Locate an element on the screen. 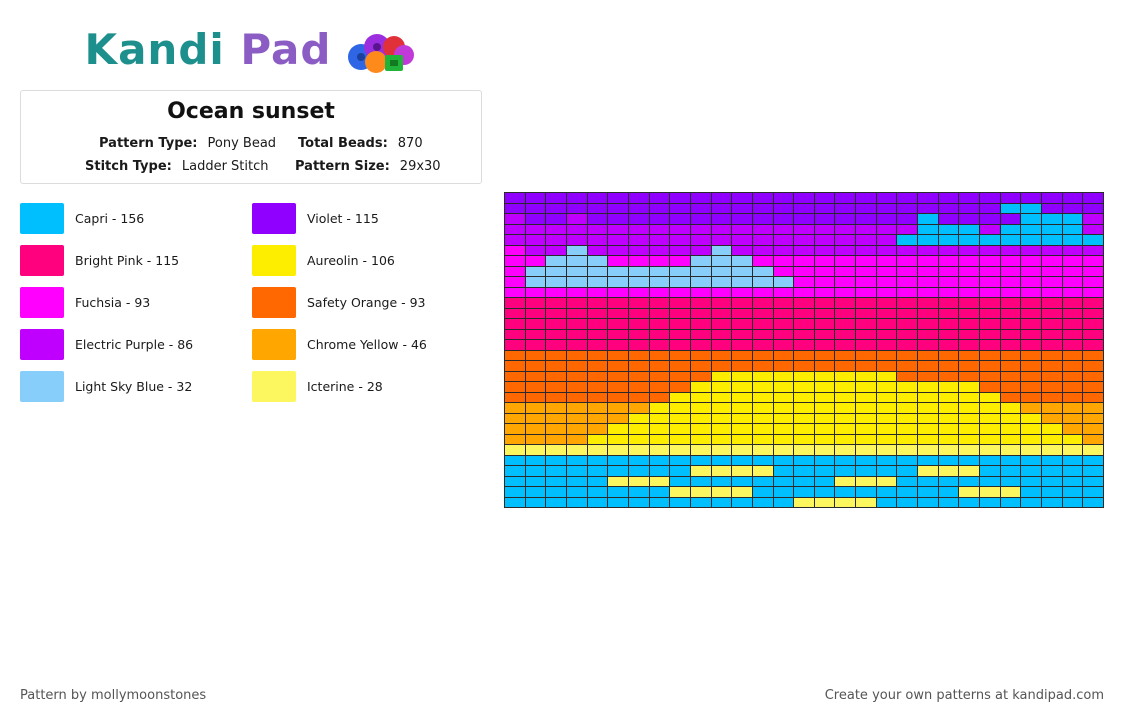  pattern-type-label: Pattern Type: is located at coordinates (148, 143).